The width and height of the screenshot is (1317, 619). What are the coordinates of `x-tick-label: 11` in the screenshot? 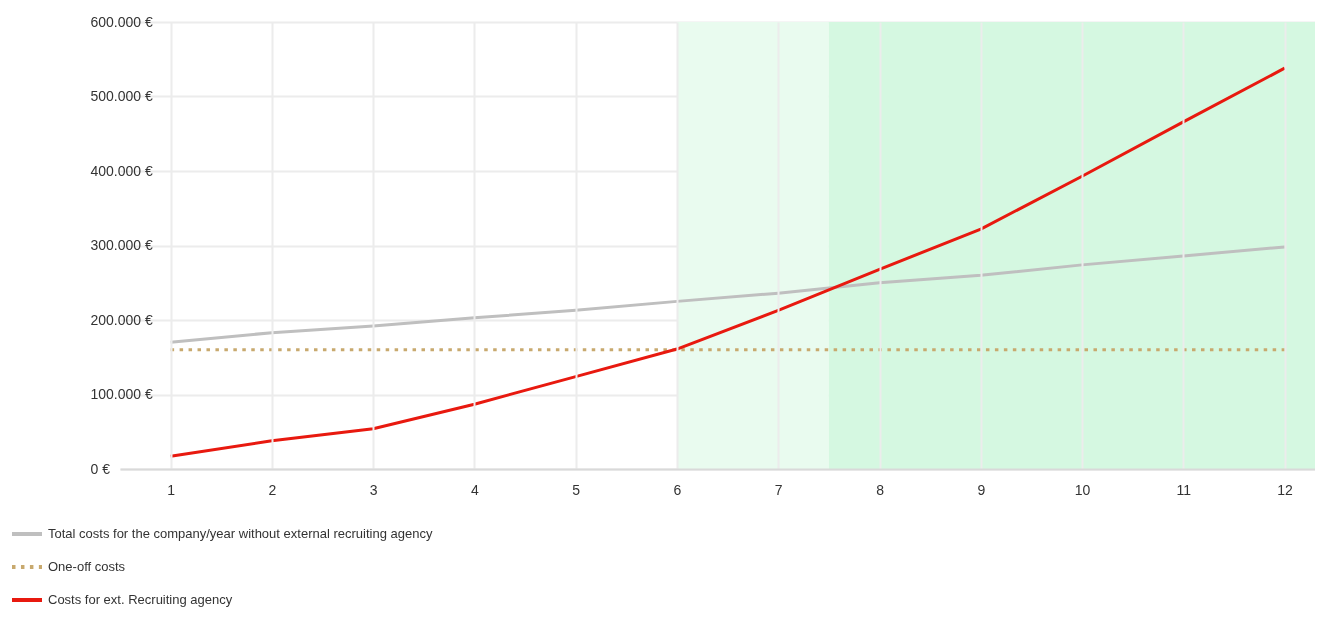 It's located at (1184, 489).